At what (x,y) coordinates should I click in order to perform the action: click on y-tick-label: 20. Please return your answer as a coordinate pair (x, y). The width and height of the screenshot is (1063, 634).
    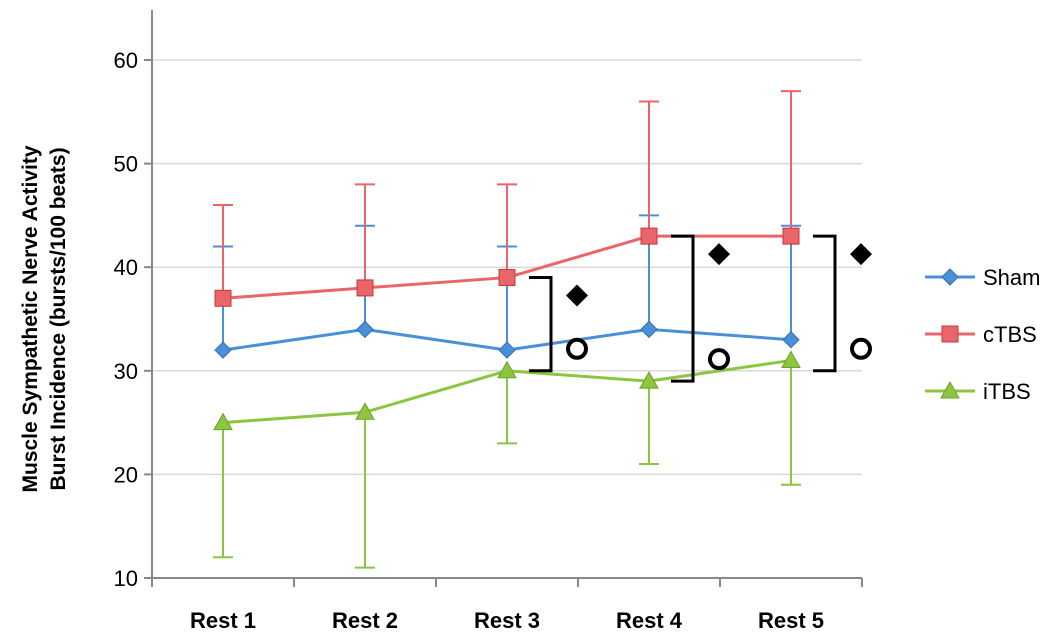
    Looking at the image, I should click on (126, 474).